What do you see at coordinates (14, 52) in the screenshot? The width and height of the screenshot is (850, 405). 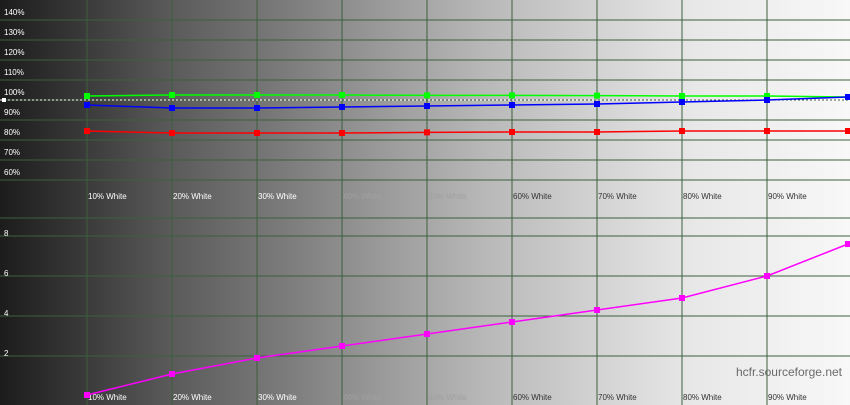 I see `top-ytick: 120%` at bounding box center [14, 52].